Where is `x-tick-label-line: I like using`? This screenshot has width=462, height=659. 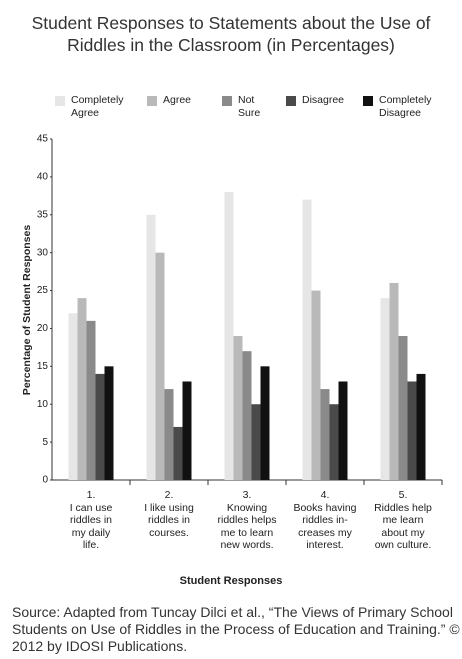 x-tick-label-line: I like using is located at coordinates (169, 507).